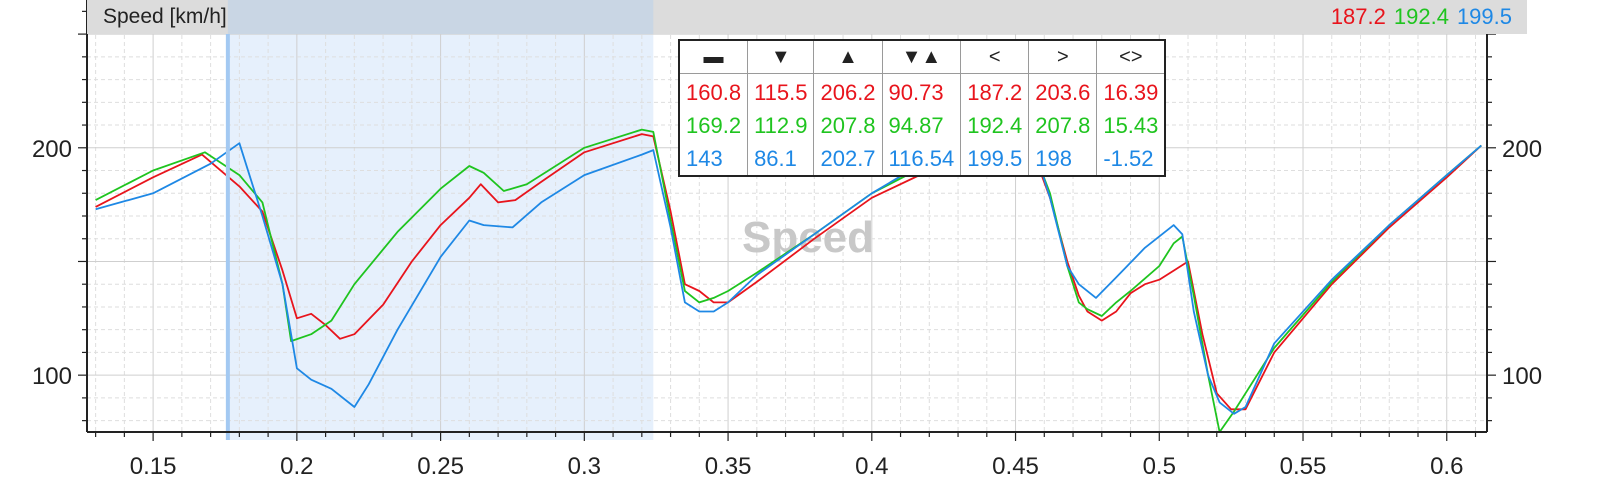 The width and height of the screenshot is (1614, 500). Describe the element at coordinates (781, 159) in the screenshot. I see `stats-cell: 86.1` at that location.